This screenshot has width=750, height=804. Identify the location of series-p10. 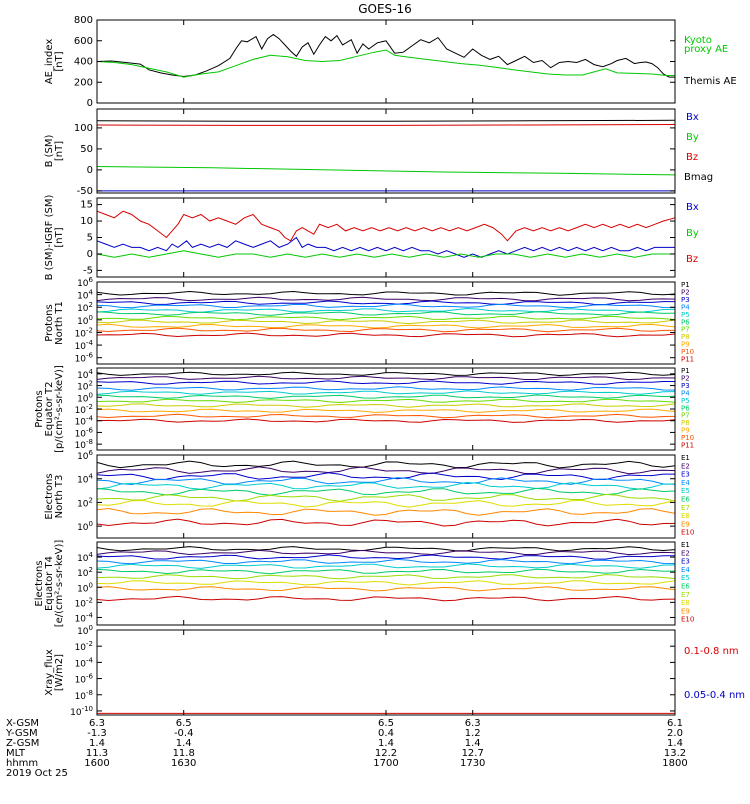
(386, 416).